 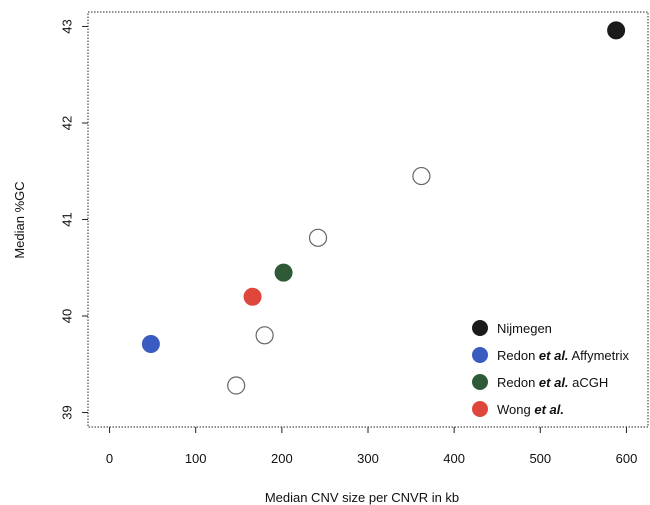 I want to click on x-axis: 0 100 200 300 400 500 600, so click(x=371, y=446).